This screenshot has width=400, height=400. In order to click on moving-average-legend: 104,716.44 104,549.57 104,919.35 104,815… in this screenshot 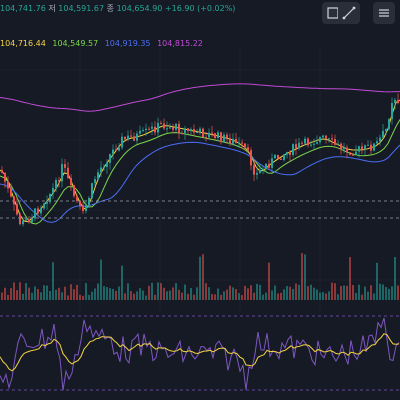, I will do `click(103, 43)`.